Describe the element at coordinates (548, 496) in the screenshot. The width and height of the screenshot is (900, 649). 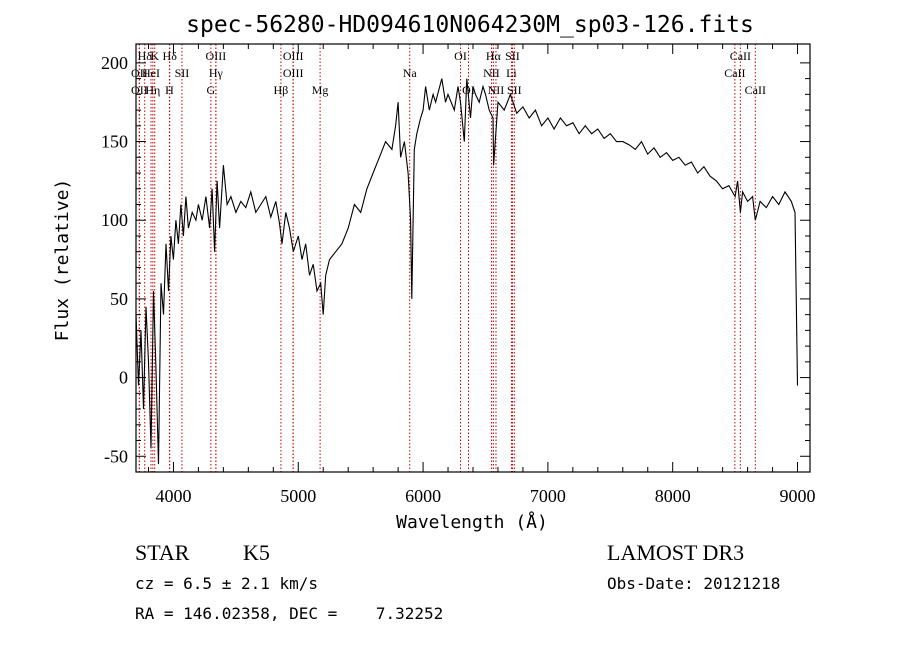
I see `x-tick-label: 7000` at that location.